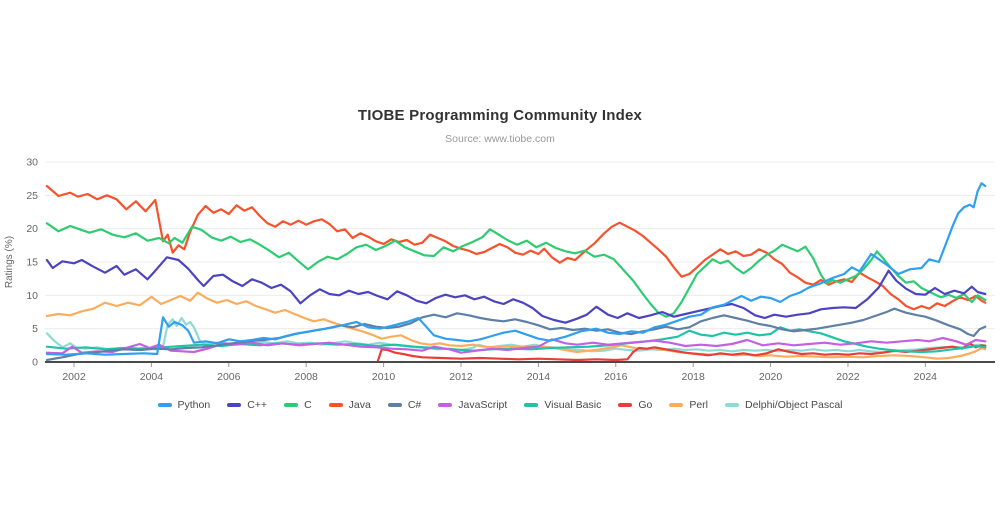 The height and width of the screenshot is (525, 1000). I want to click on legend-item-Java: Java, so click(349, 405).